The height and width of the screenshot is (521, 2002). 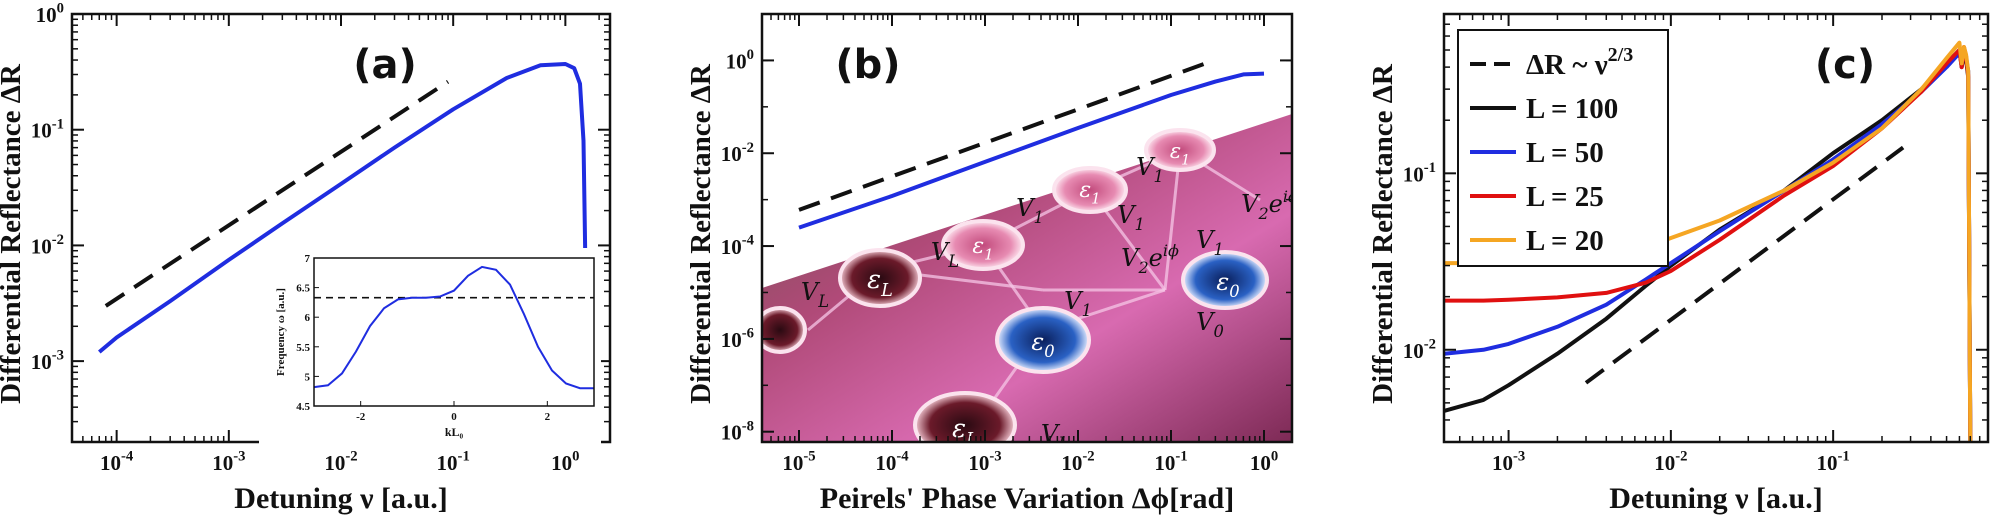 I want to click on y-tick-label: 10⁻⁴, so click(x=738, y=246).